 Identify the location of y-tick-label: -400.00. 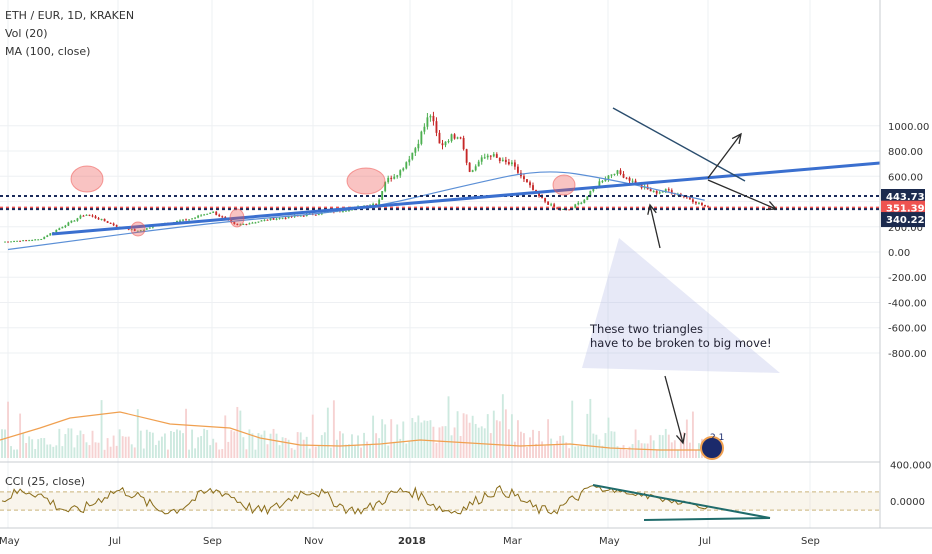
(907, 303).